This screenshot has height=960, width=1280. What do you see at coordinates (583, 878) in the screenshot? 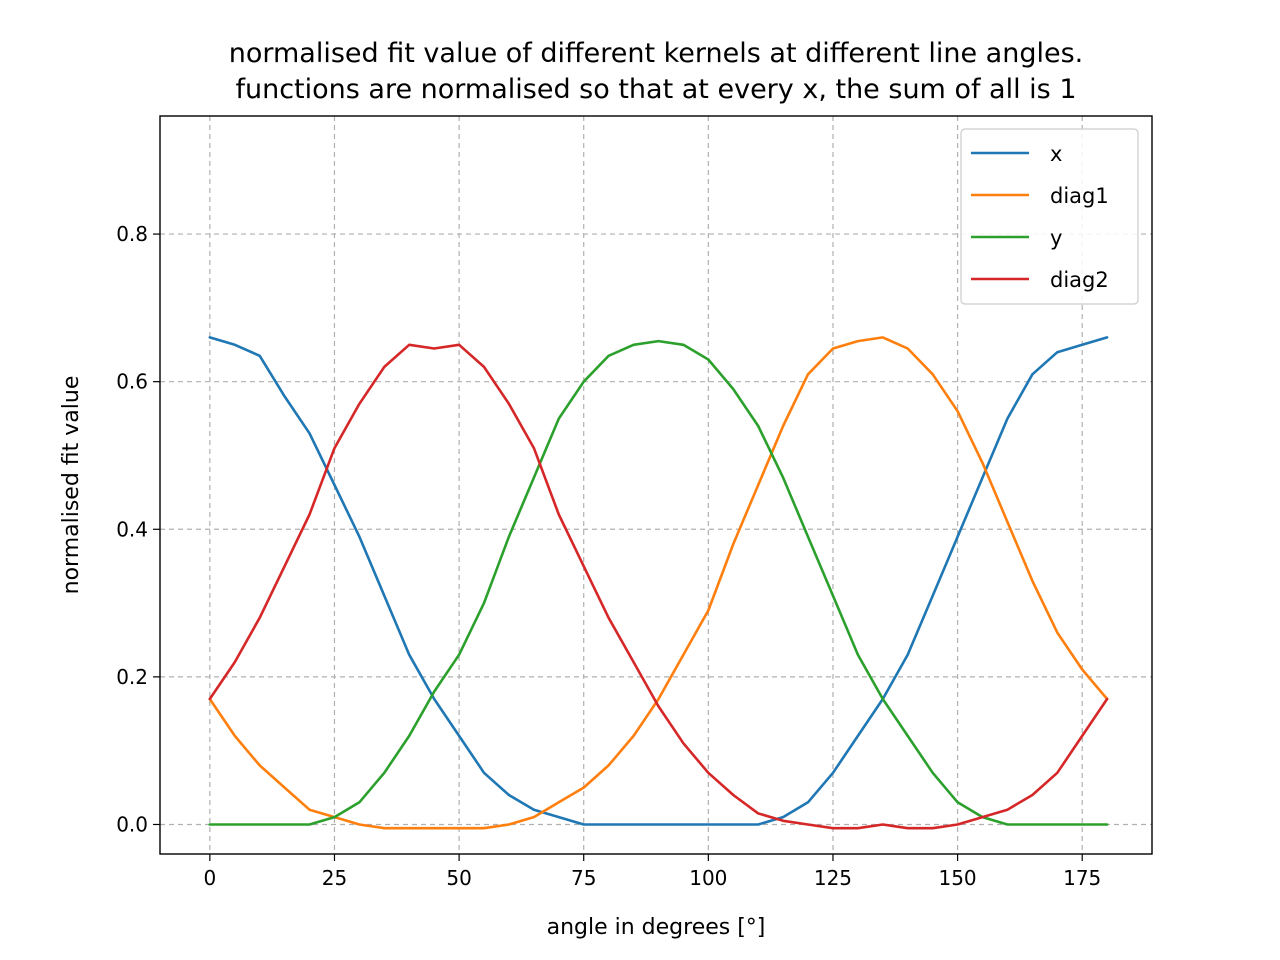
I see `x-tick-label: 75` at bounding box center [583, 878].